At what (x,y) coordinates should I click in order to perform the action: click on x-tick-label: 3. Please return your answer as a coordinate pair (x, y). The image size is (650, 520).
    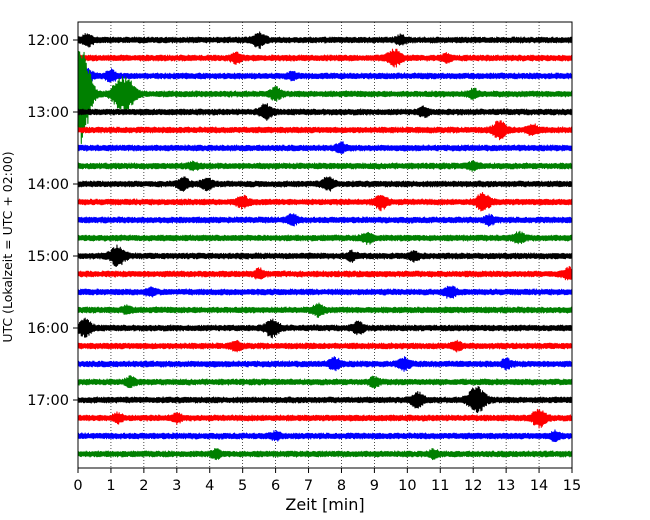
    Looking at the image, I should click on (176, 486).